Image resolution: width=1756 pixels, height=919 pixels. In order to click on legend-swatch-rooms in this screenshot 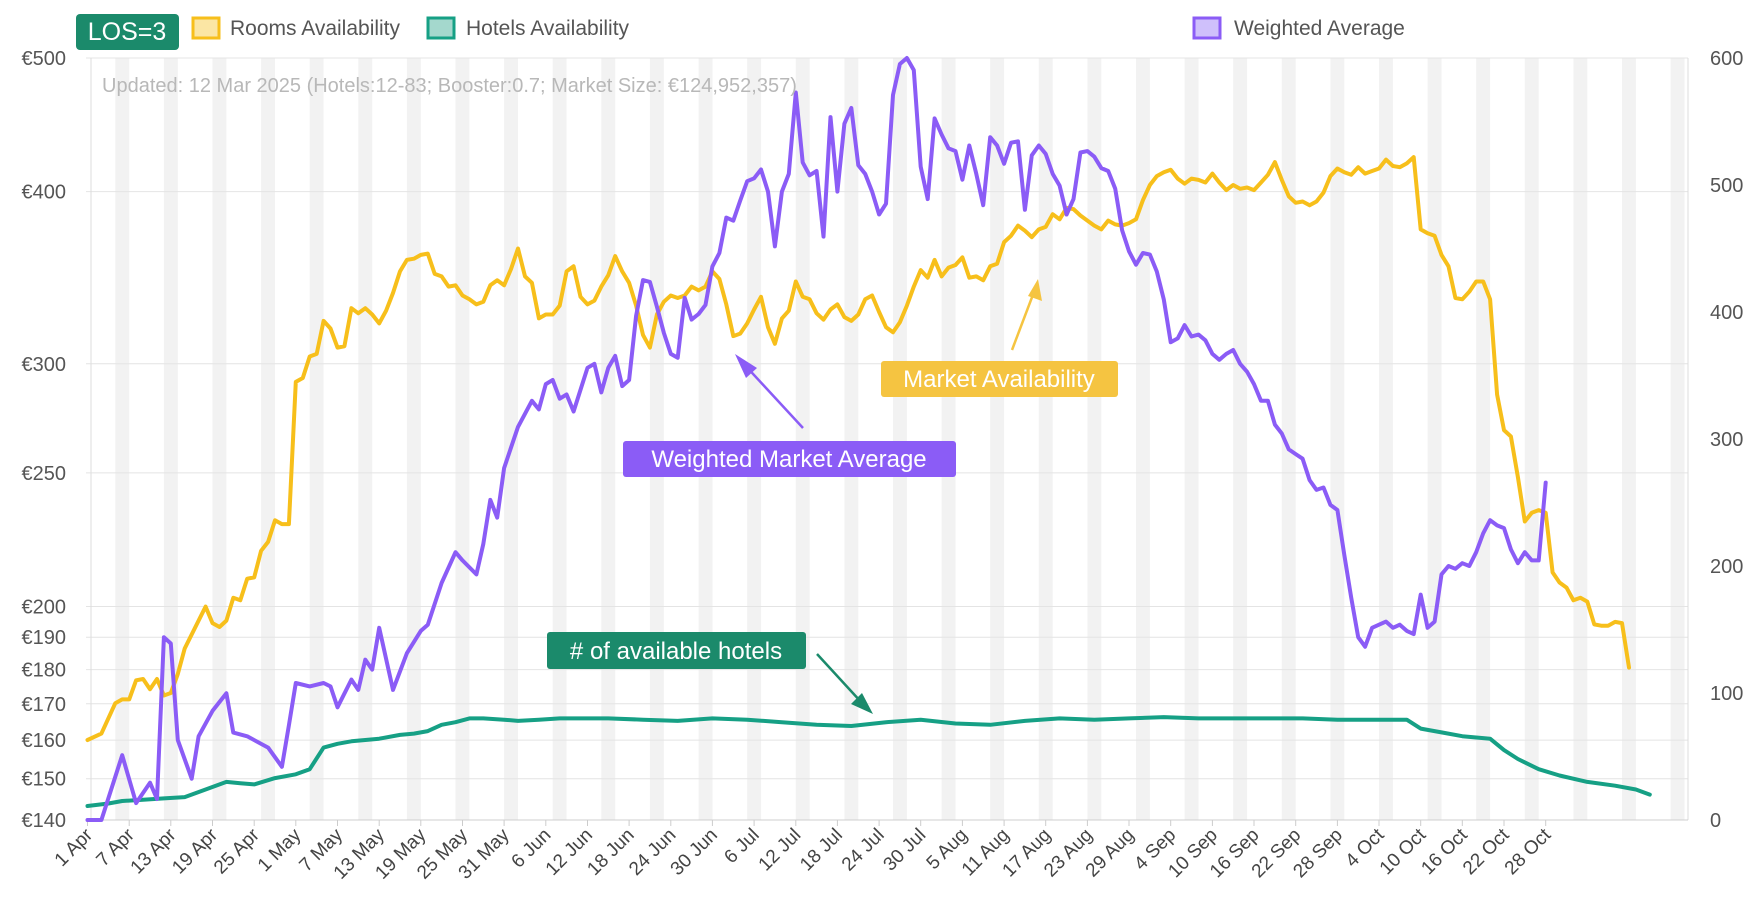, I will do `click(206, 28)`.